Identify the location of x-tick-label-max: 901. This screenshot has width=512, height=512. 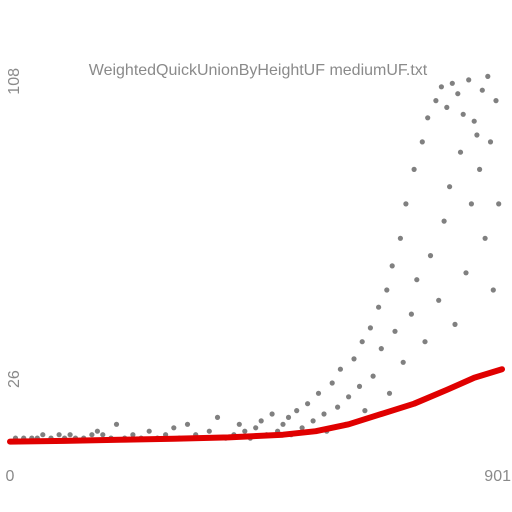
(497, 476).